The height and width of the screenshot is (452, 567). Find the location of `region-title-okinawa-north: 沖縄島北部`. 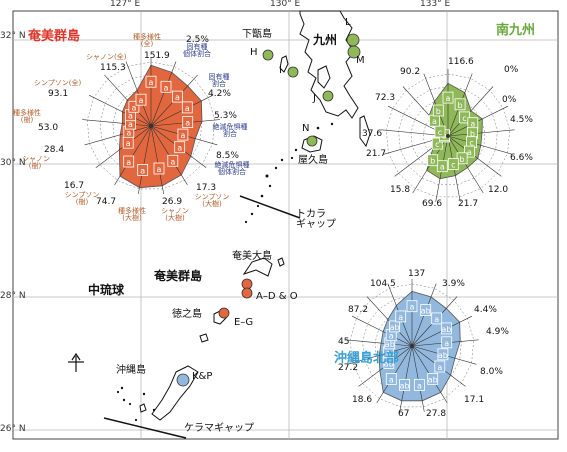

region-title-okinawa-north: 沖縄島北部 is located at coordinates (367, 358).